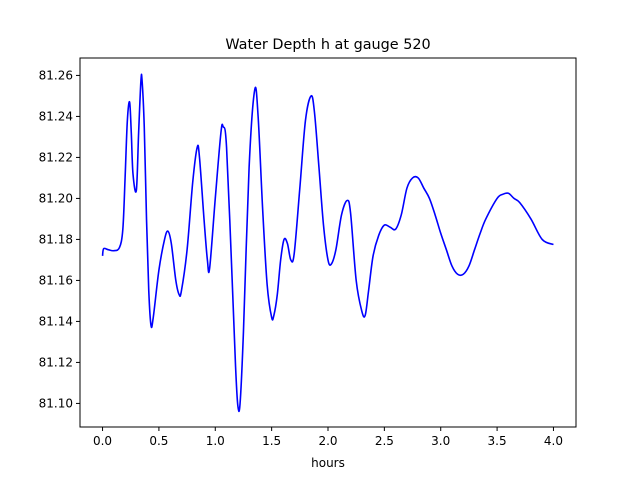  Describe the element at coordinates (56, 198) in the screenshot. I see `y-tick-label: 81.20` at that location.